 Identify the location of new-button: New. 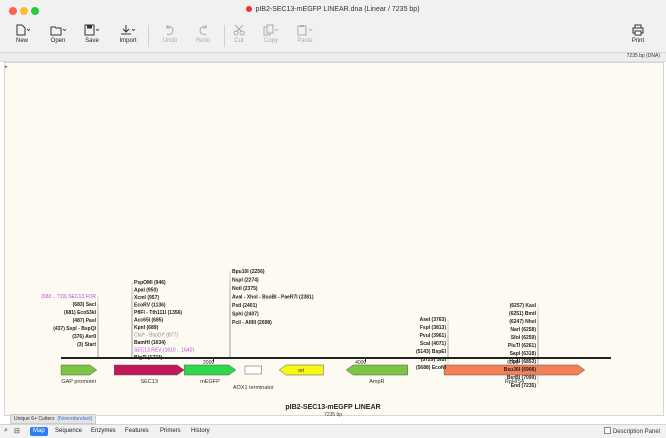
(22, 33).